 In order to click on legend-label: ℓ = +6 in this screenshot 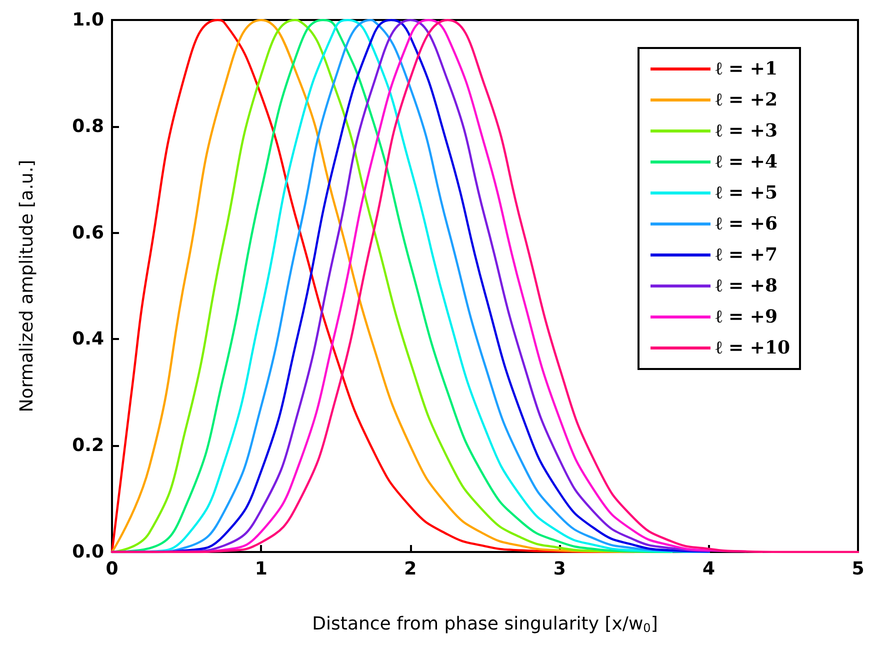, I will do `click(747, 224)`.